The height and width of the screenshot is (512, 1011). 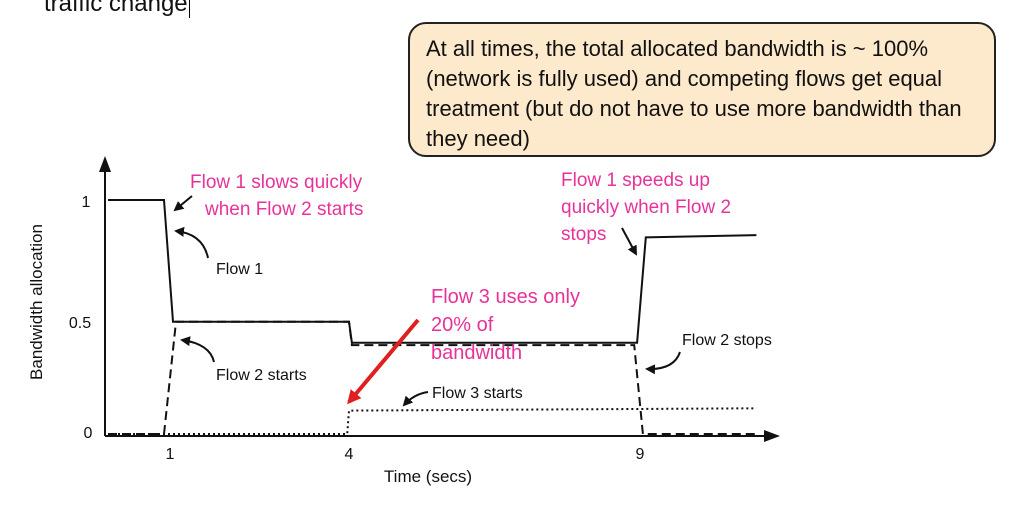 I want to click on y-tick-label-0: 0, so click(x=88, y=433).